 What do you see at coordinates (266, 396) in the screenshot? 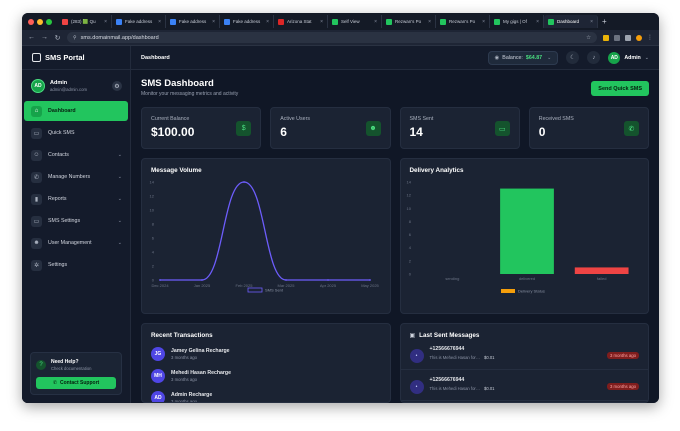
I see `list-item: AD Admin Recharge 3 months ago` at bounding box center [266, 396].